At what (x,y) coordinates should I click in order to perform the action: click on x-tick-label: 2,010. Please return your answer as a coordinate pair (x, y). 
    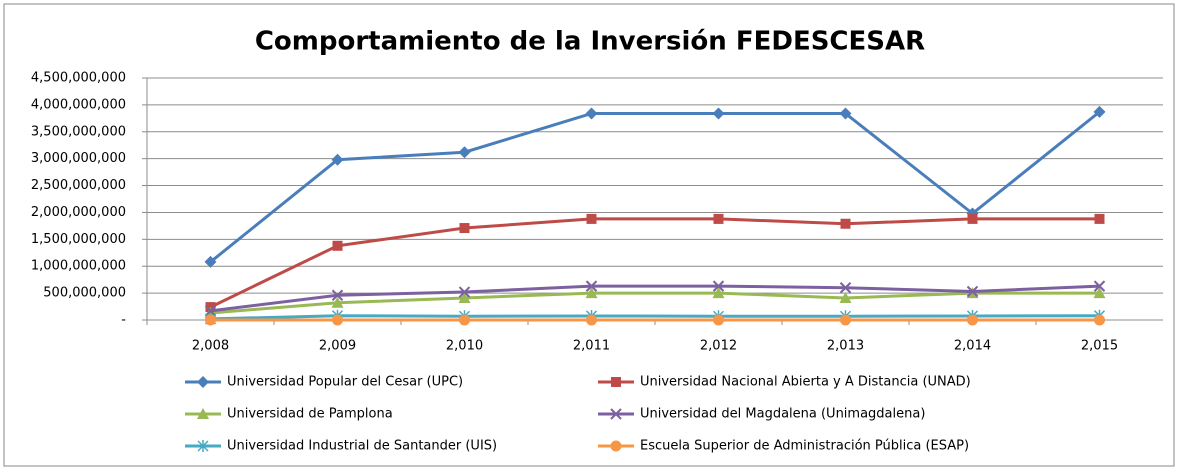
    Looking at the image, I should click on (464, 346).